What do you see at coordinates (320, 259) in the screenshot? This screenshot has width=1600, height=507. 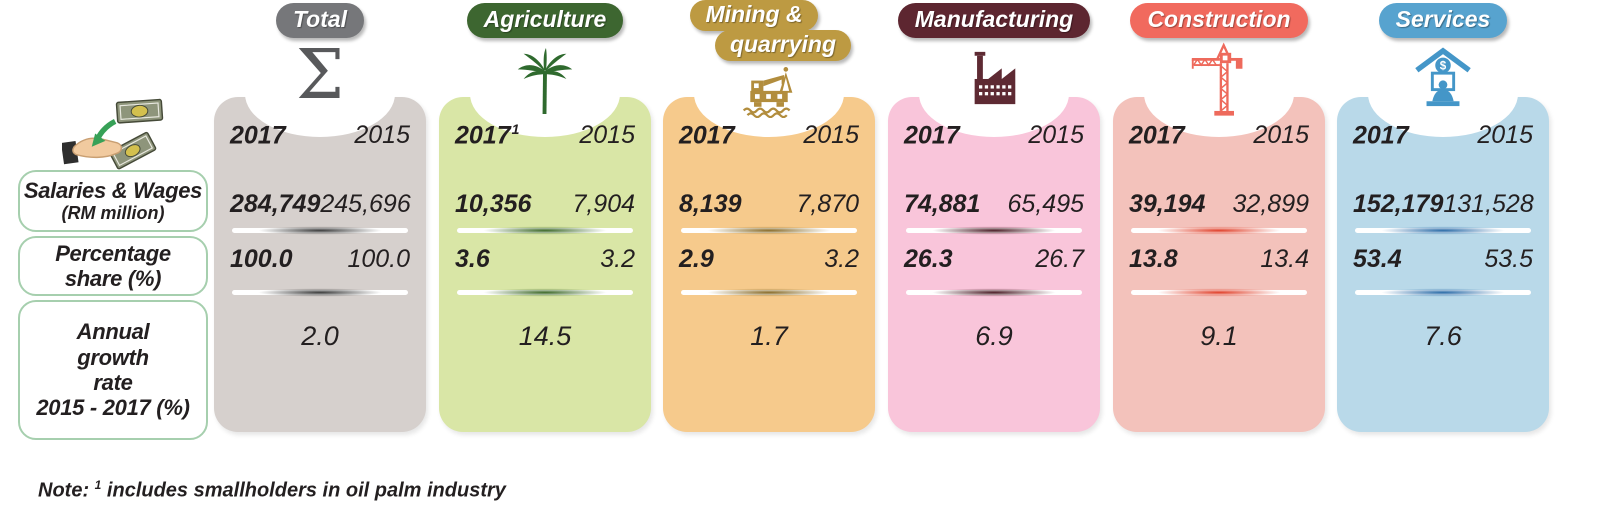 I see `share-values: 100.0 100.0` at bounding box center [320, 259].